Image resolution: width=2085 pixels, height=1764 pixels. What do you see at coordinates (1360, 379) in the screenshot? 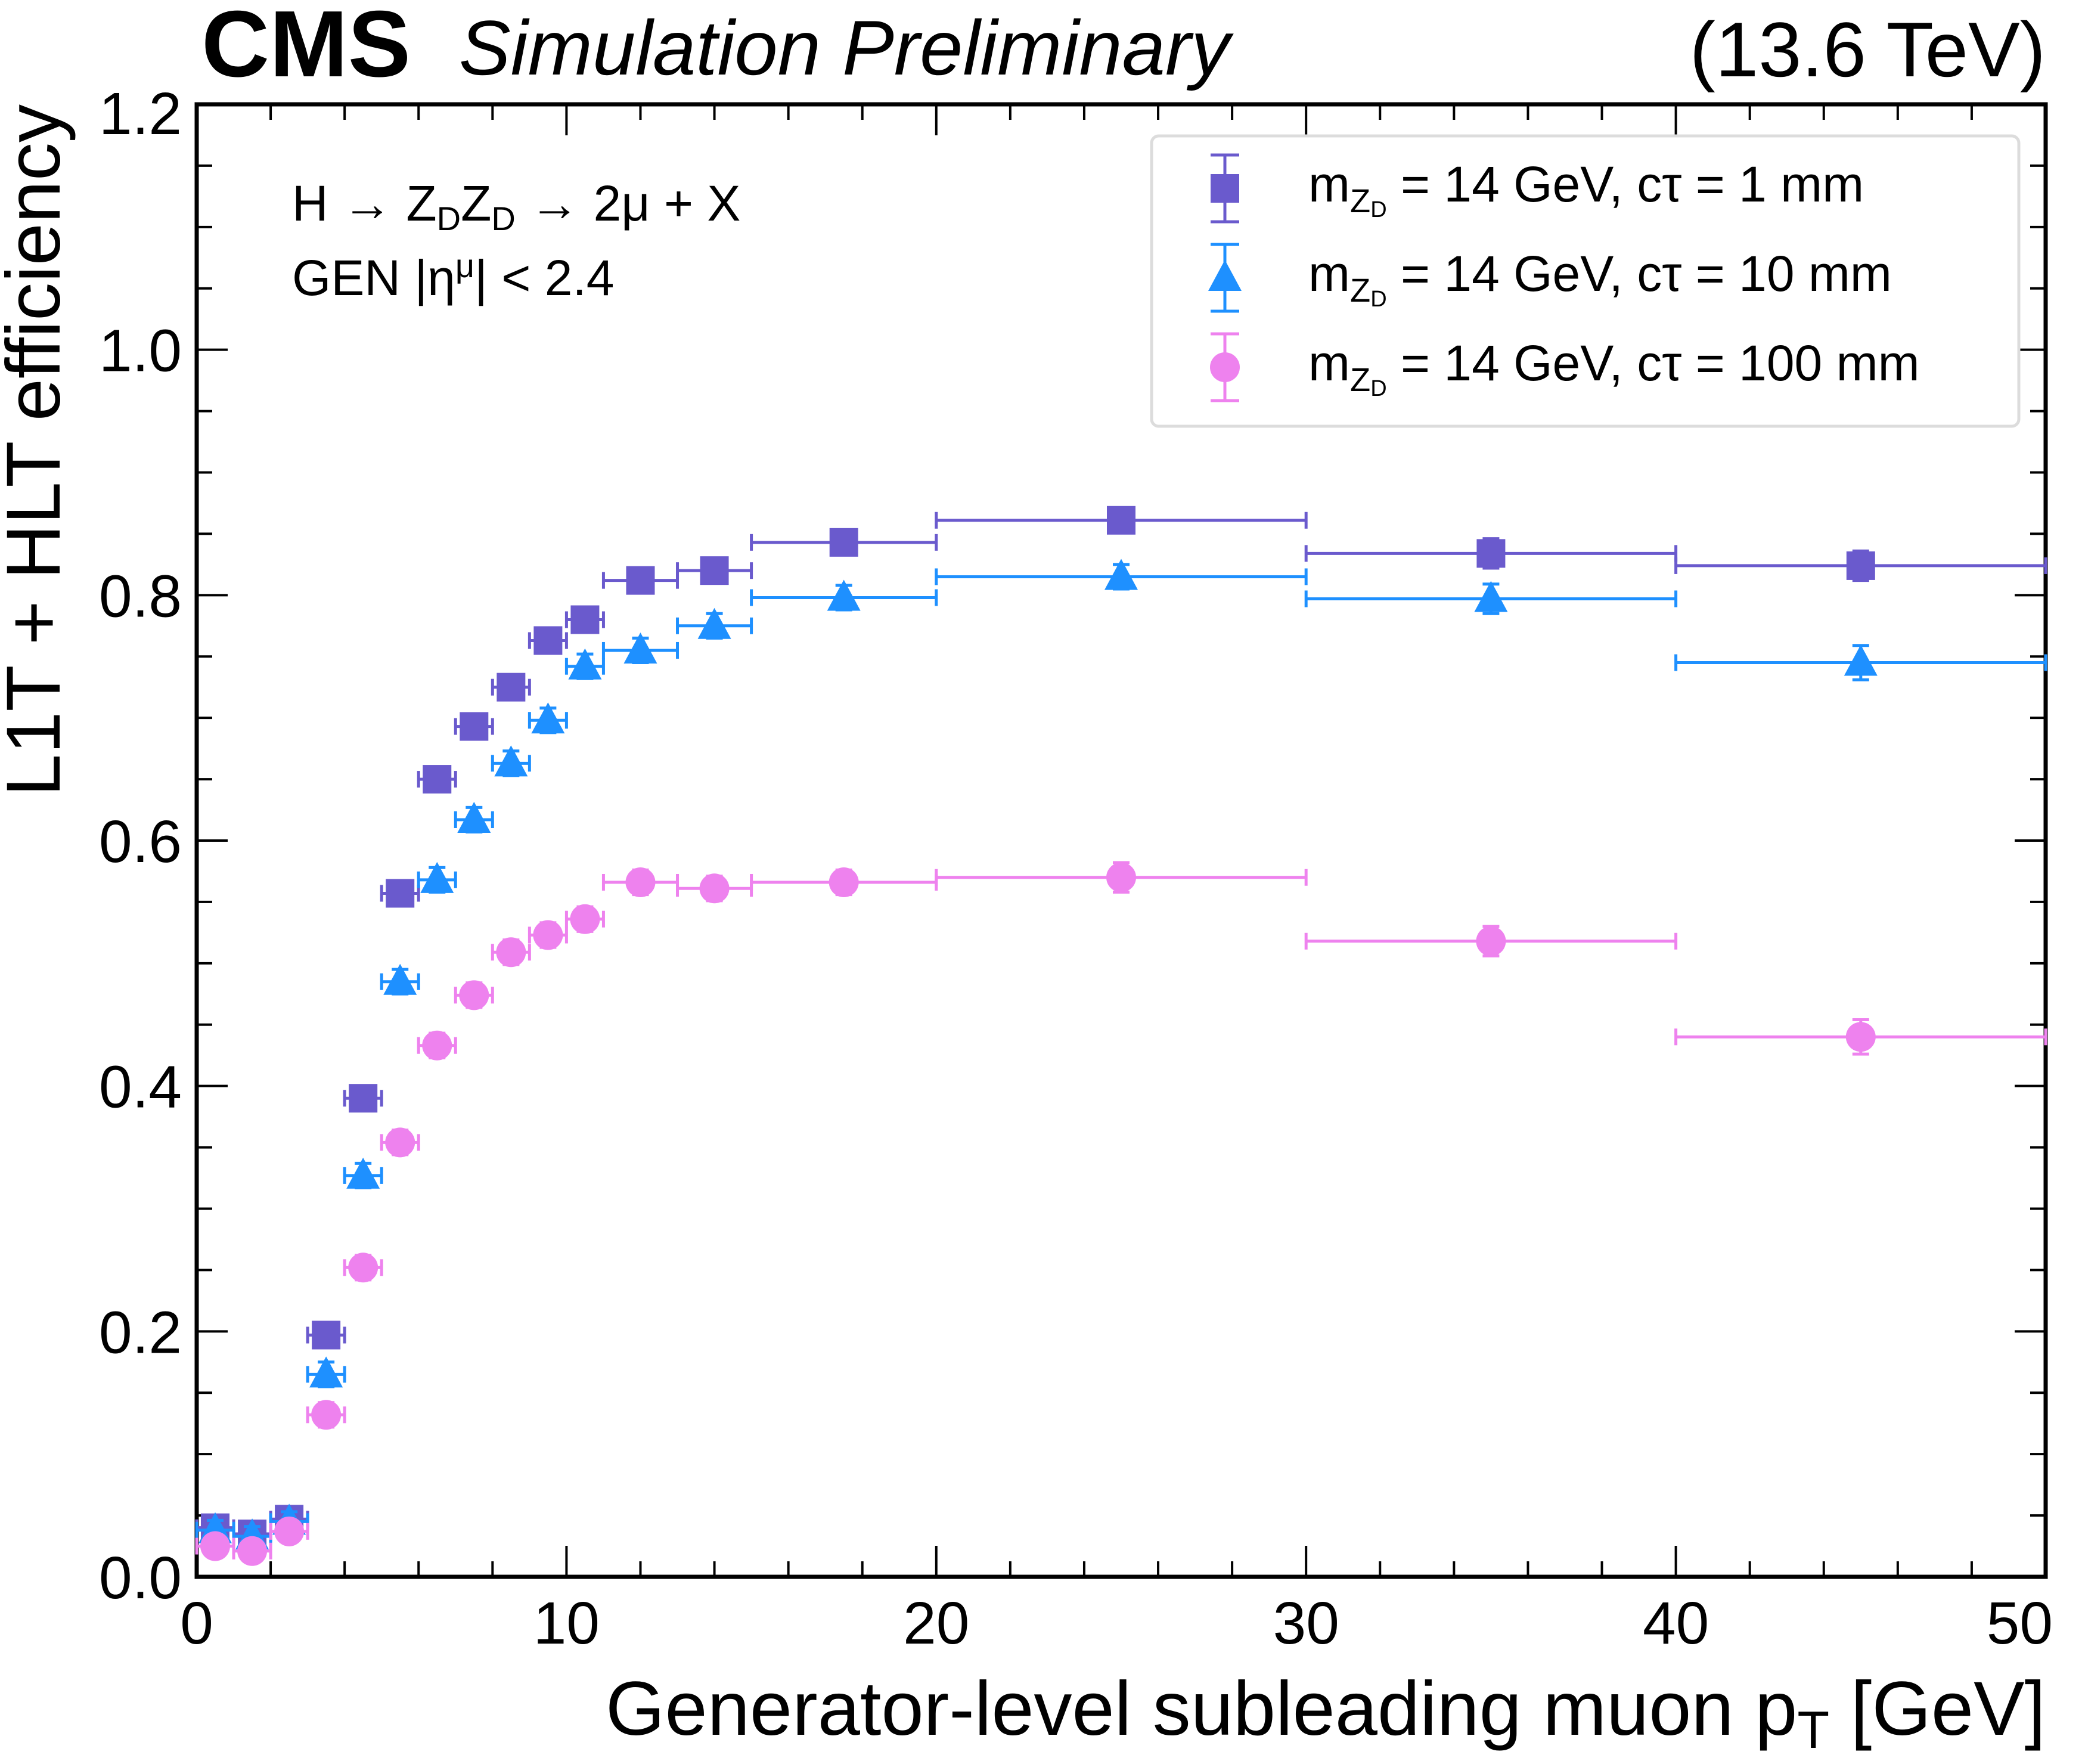
I see `legend-100mm-z: Z` at bounding box center [1360, 379].